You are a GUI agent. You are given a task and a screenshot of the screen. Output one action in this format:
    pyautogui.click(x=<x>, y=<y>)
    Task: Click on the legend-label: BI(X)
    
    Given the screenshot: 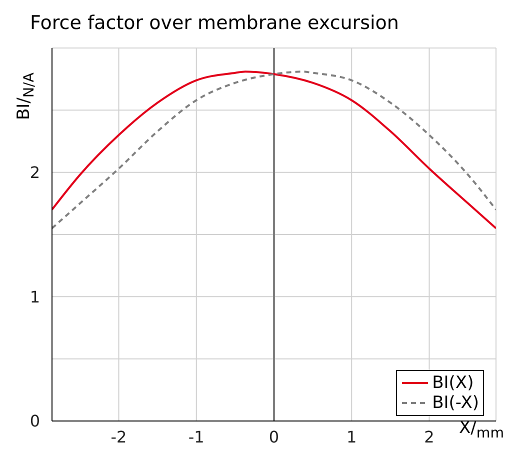 What is the action you would take?
    pyautogui.click(x=453, y=383)
    